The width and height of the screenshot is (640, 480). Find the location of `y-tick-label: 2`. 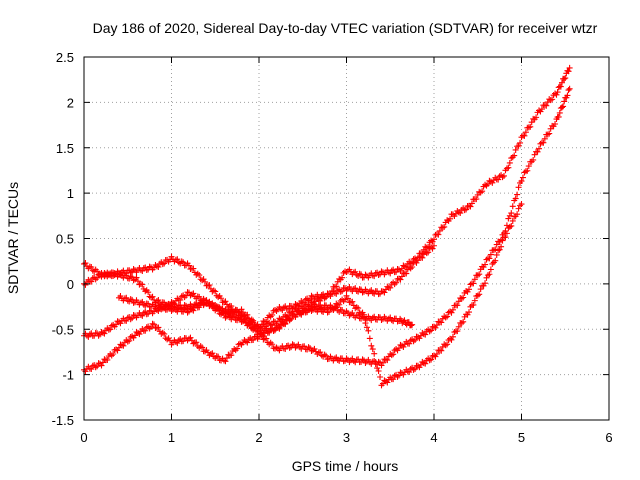

y-tick-label: 2 is located at coordinates (70, 102).